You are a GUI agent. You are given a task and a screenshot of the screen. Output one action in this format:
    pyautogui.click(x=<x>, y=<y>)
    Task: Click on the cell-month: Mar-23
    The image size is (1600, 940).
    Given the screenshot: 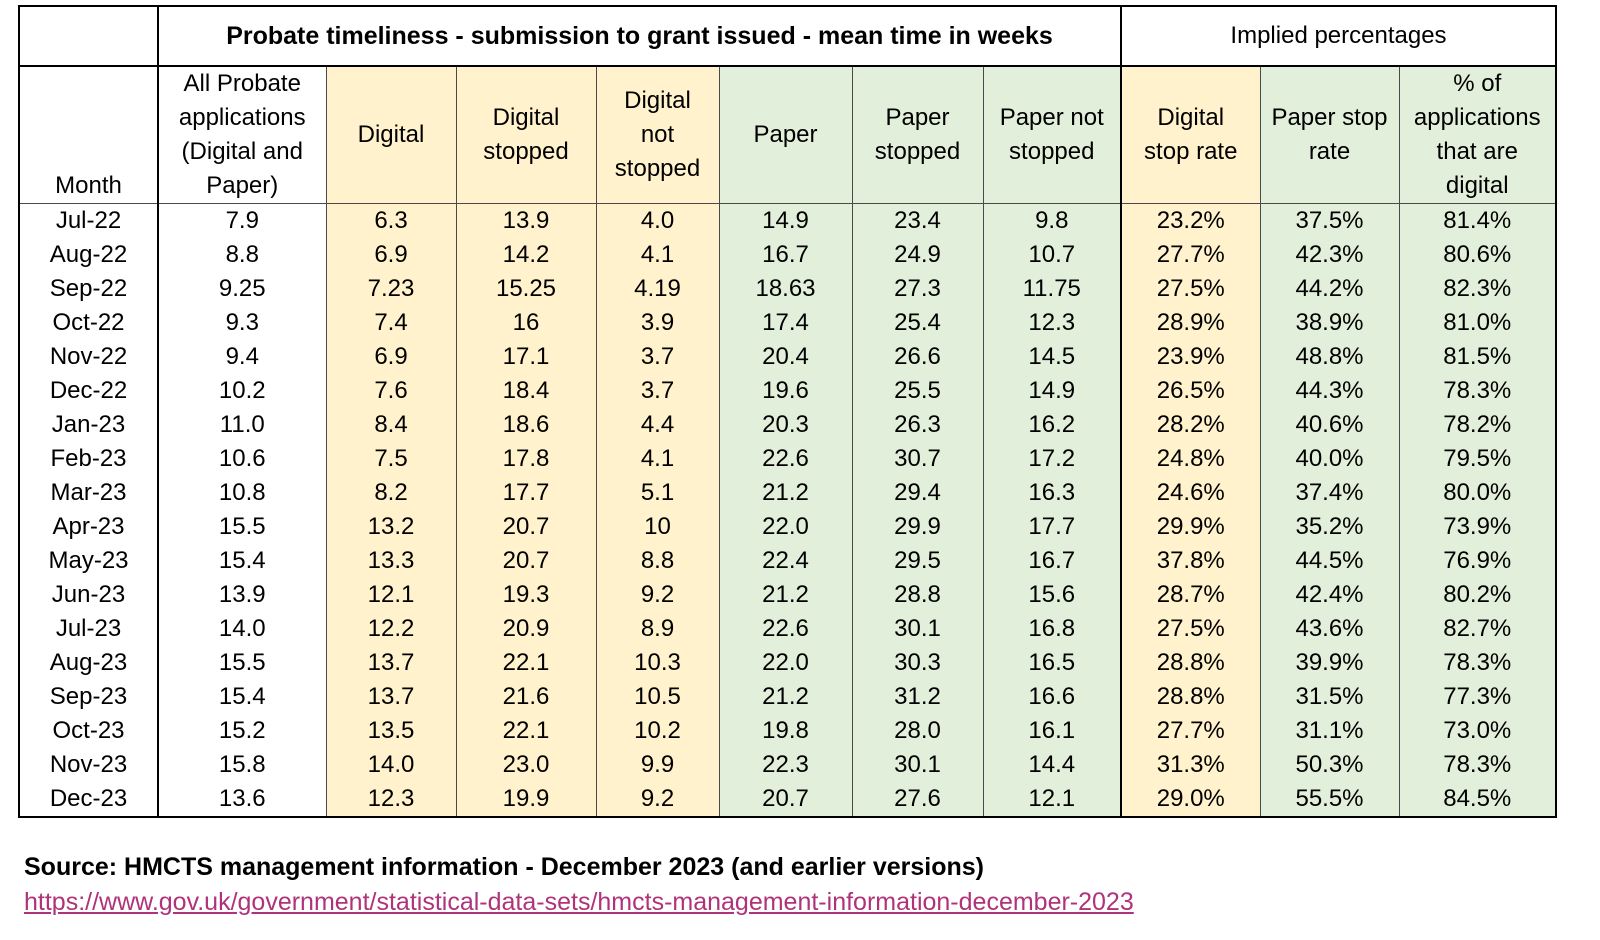 What is the action you would take?
    pyautogui.click(x=88, y=493)
    